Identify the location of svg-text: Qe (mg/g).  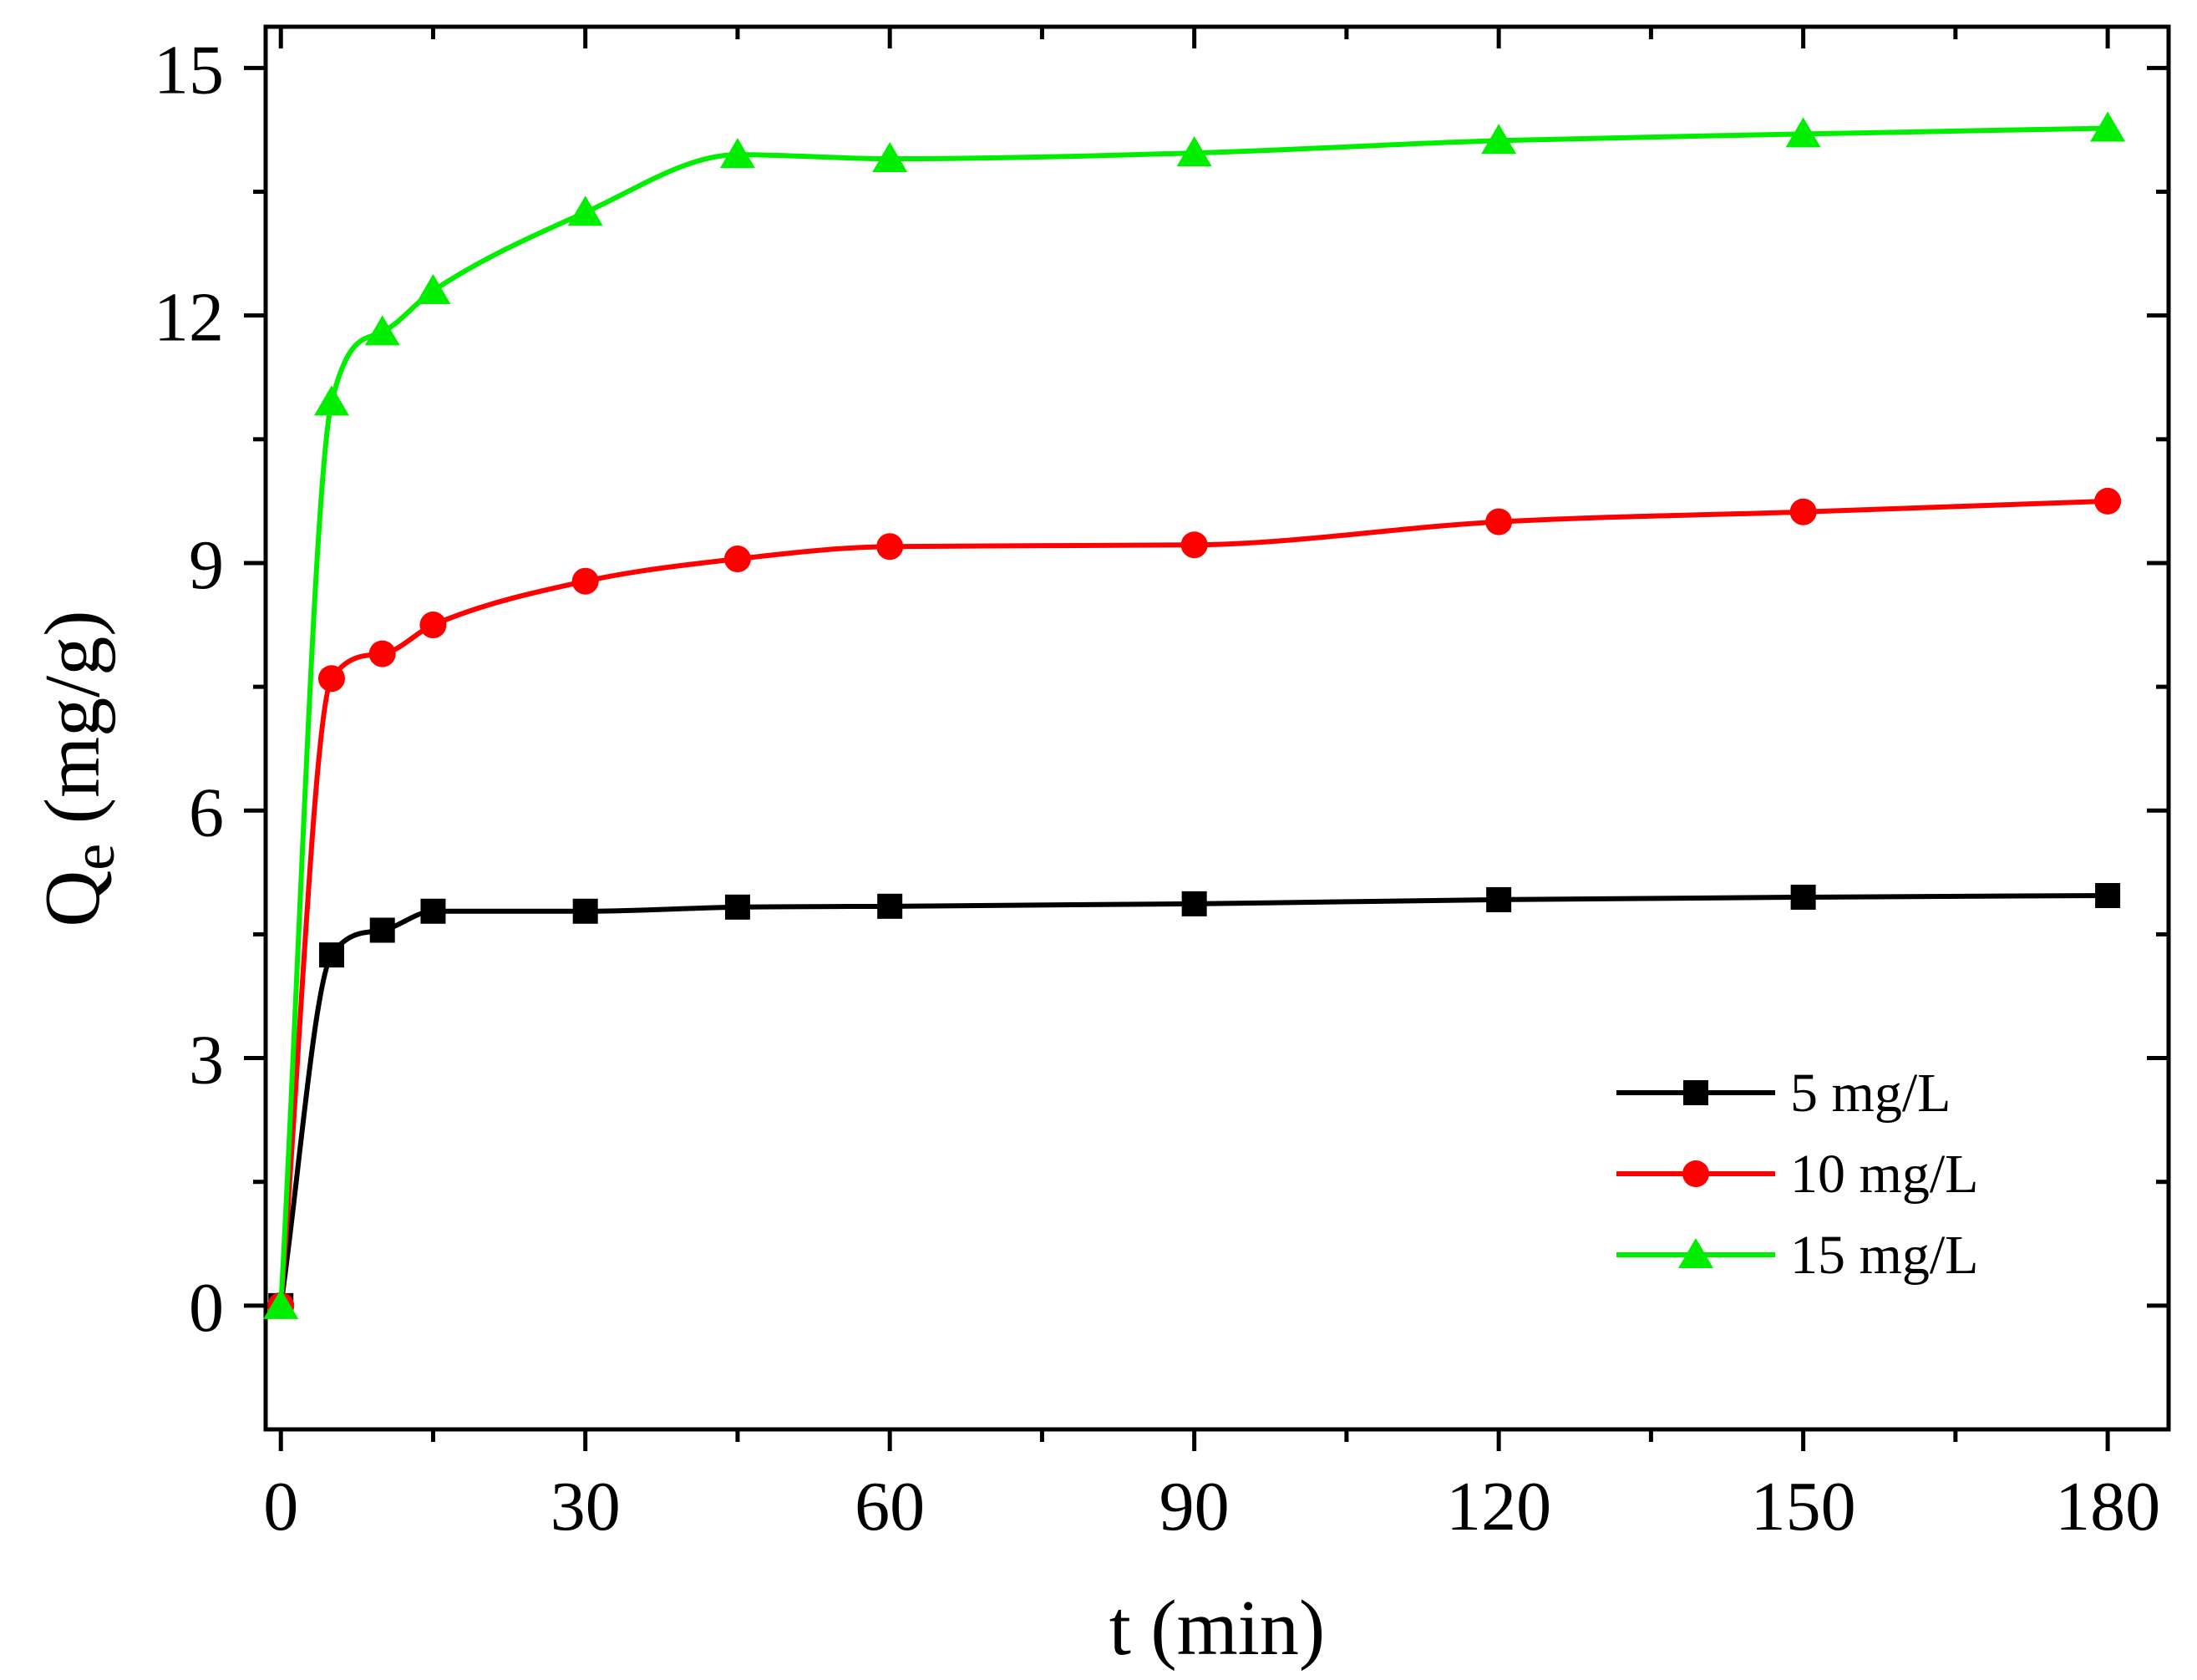
(78, 768).